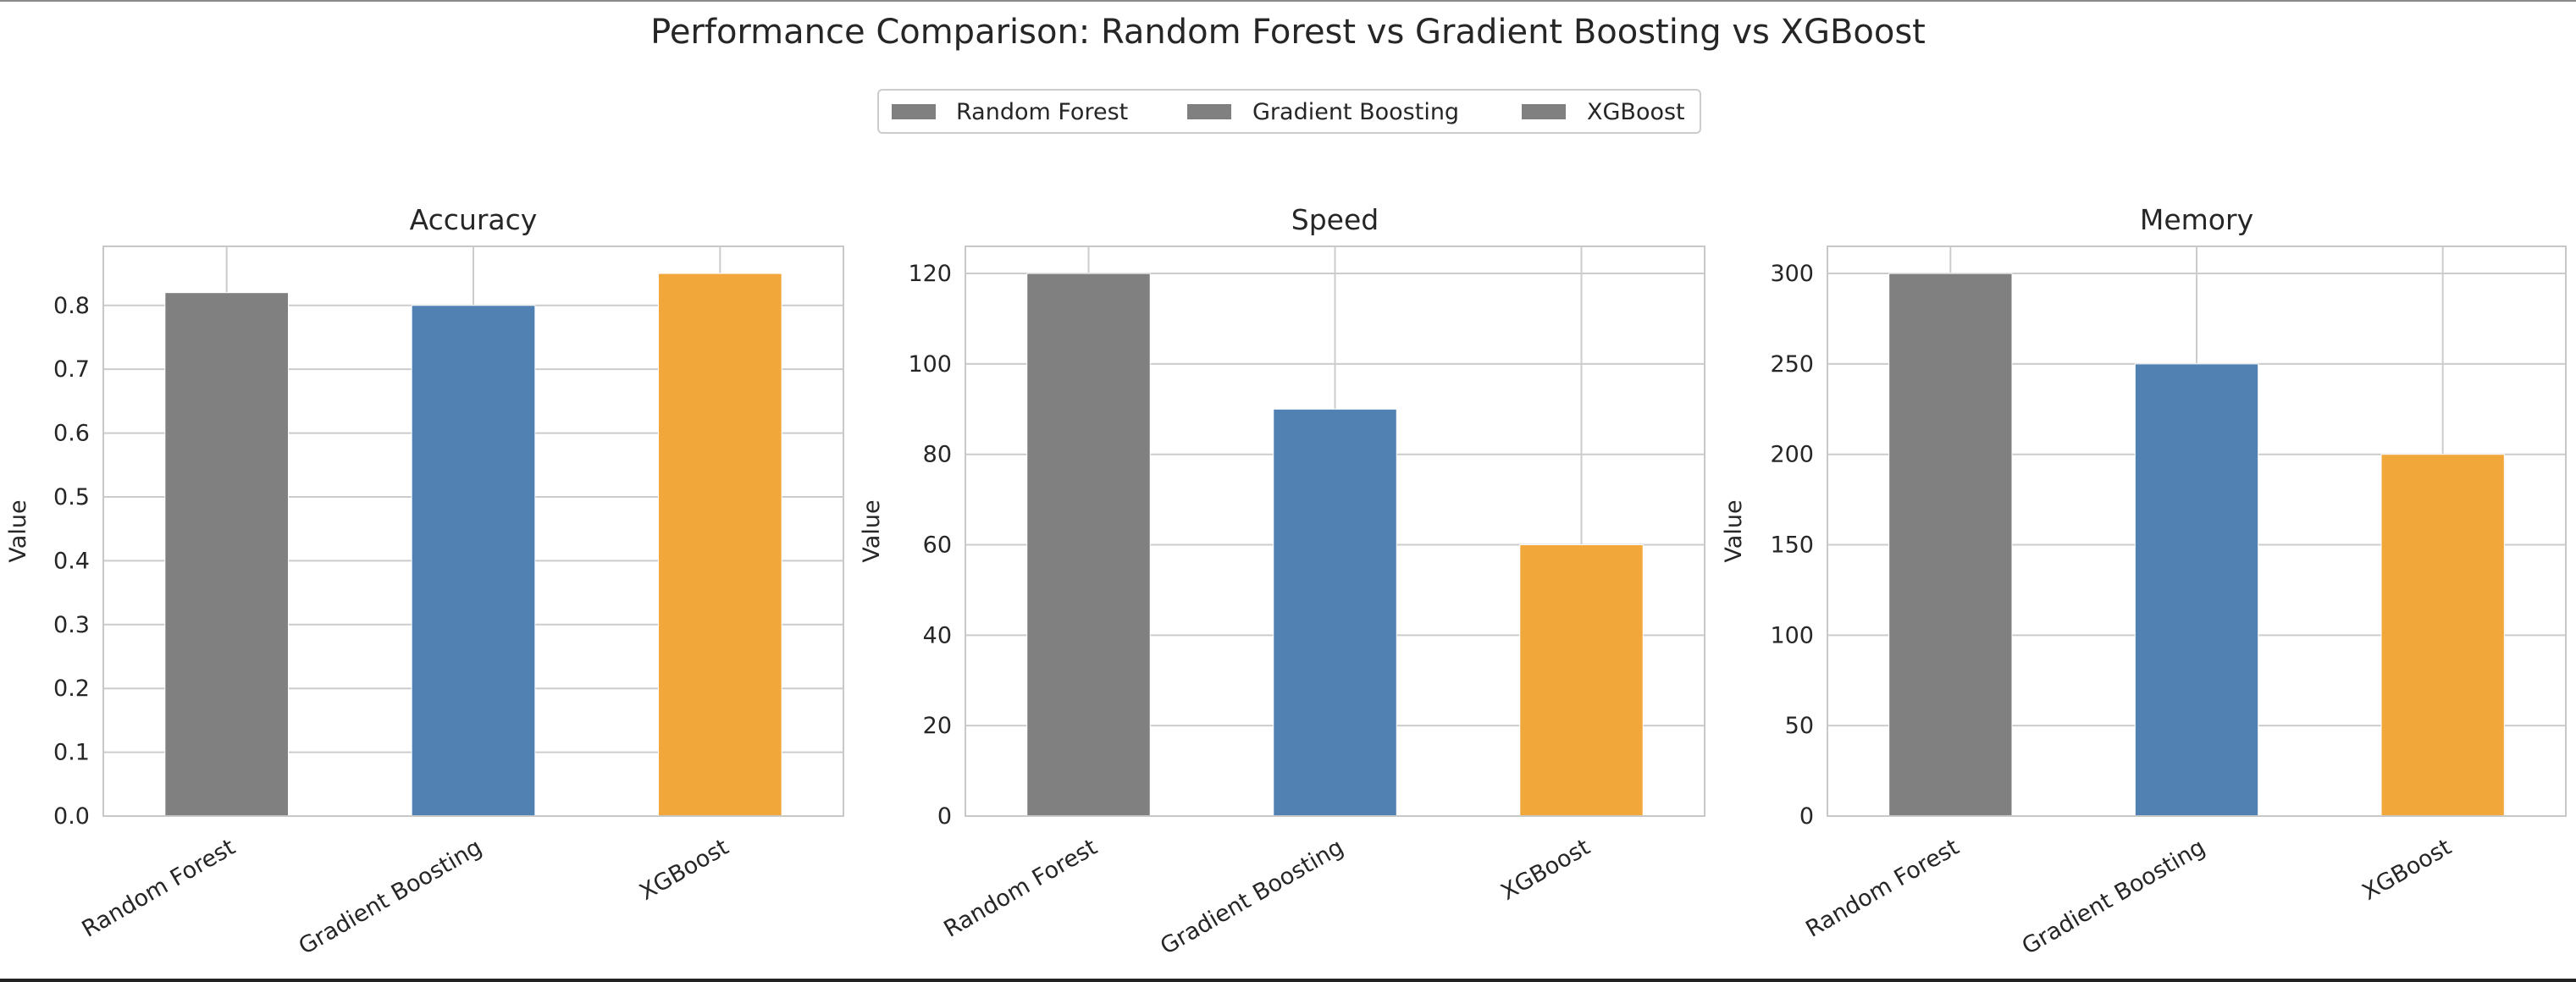  What do you see at coordinates (937, 455) in the screenshot?
I see `speed-ytick-label-4: 80` at bounding box center [937, 455].